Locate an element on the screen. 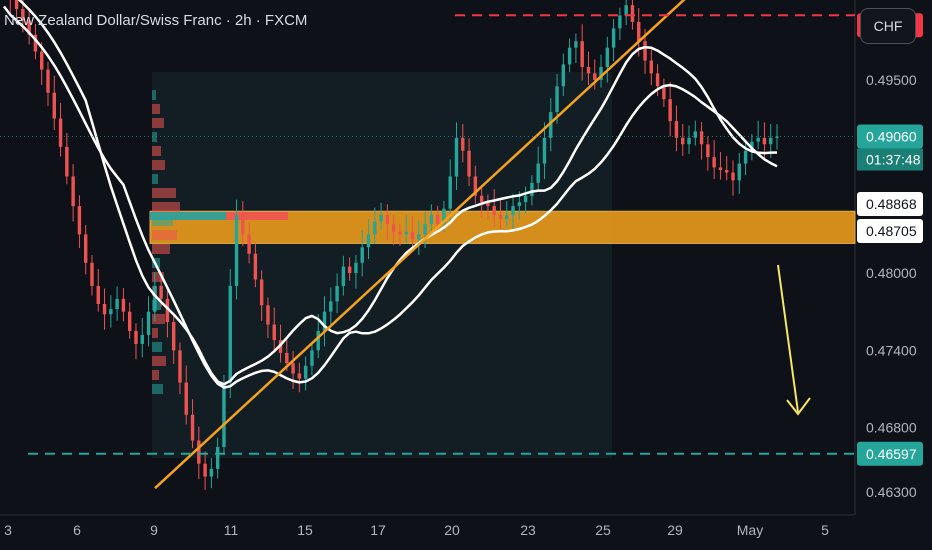  ma-fast-price-tag-bg is located at coordinates (890, 204).